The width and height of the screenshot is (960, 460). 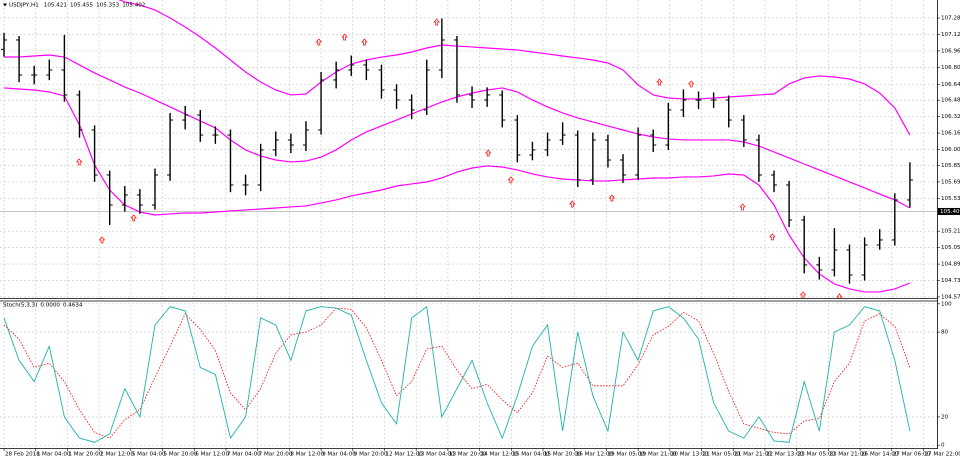 What do you see at coordinates (133, 6) in the screenshot?
I see `header-value: 105.402` at bounding box center [133, 6].